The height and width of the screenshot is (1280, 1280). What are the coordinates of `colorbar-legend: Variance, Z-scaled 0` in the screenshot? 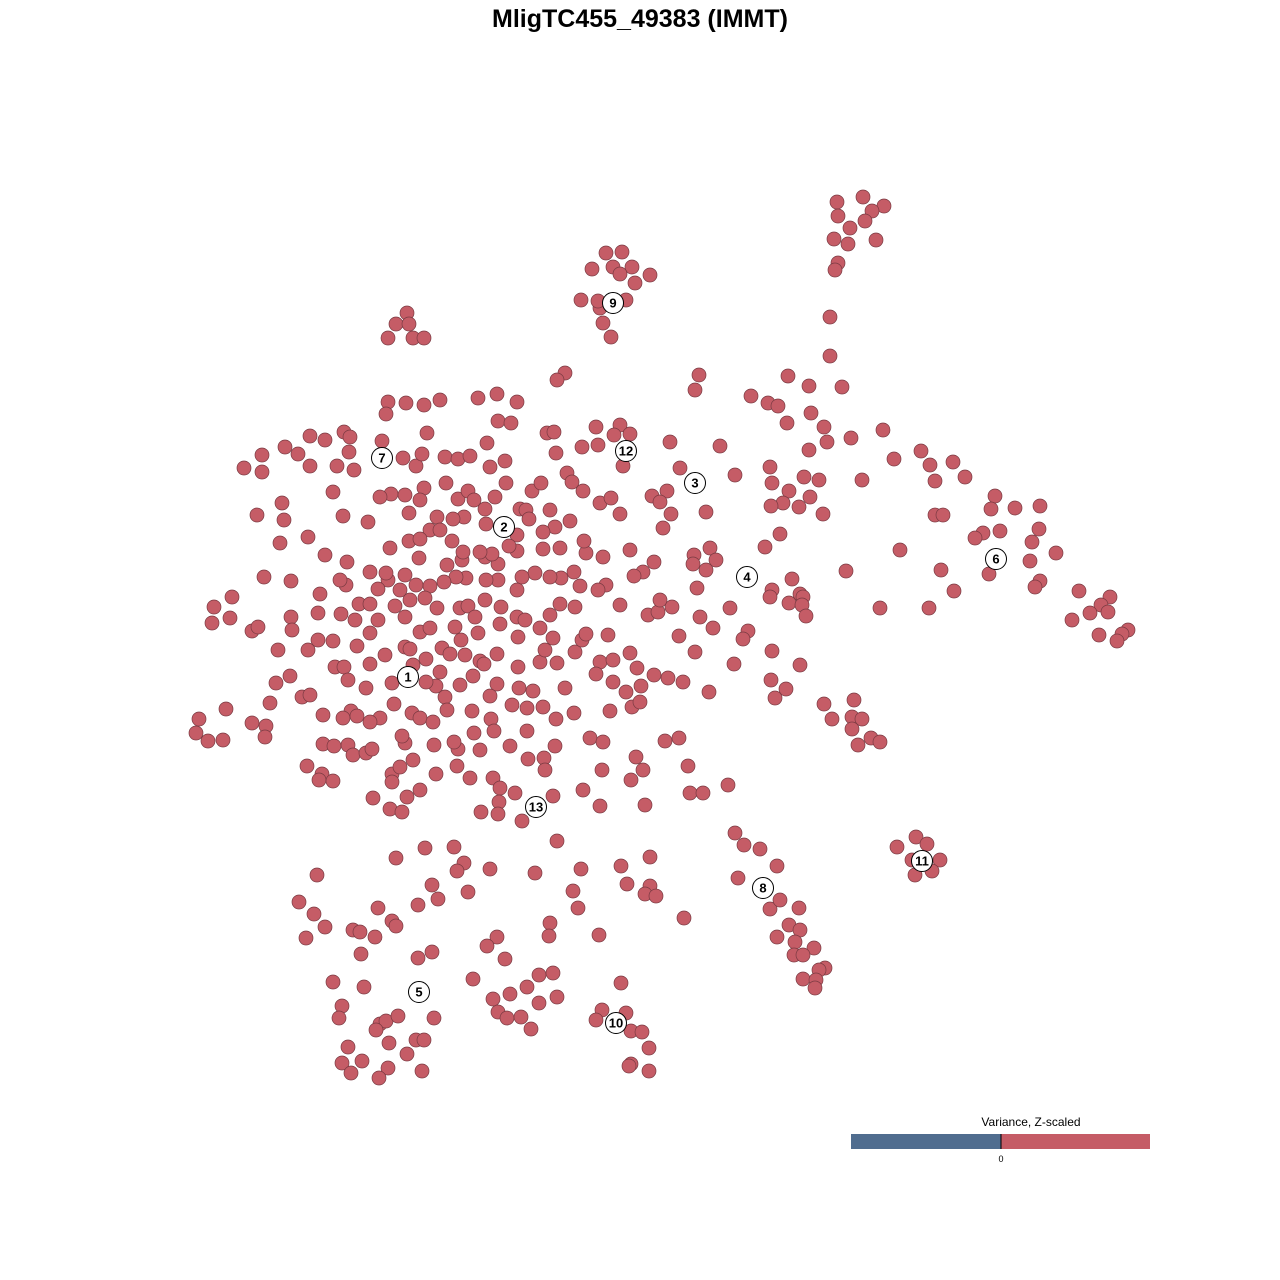 It's located at (1000, 1139).